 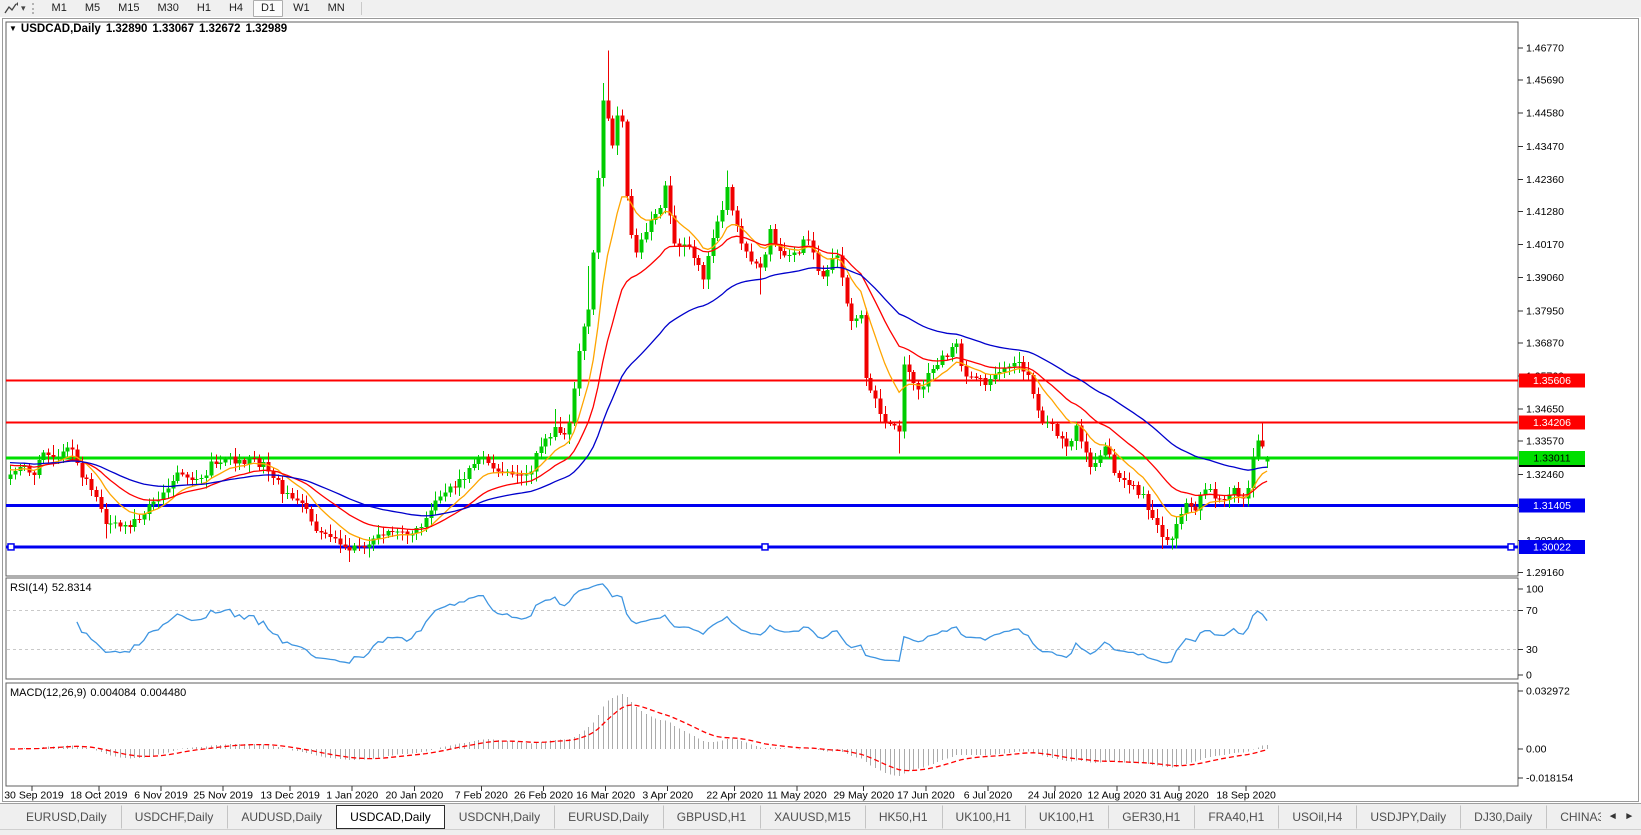 I want to click on svg-text: 24 Jul 2020, so click(x=1055, y=796).